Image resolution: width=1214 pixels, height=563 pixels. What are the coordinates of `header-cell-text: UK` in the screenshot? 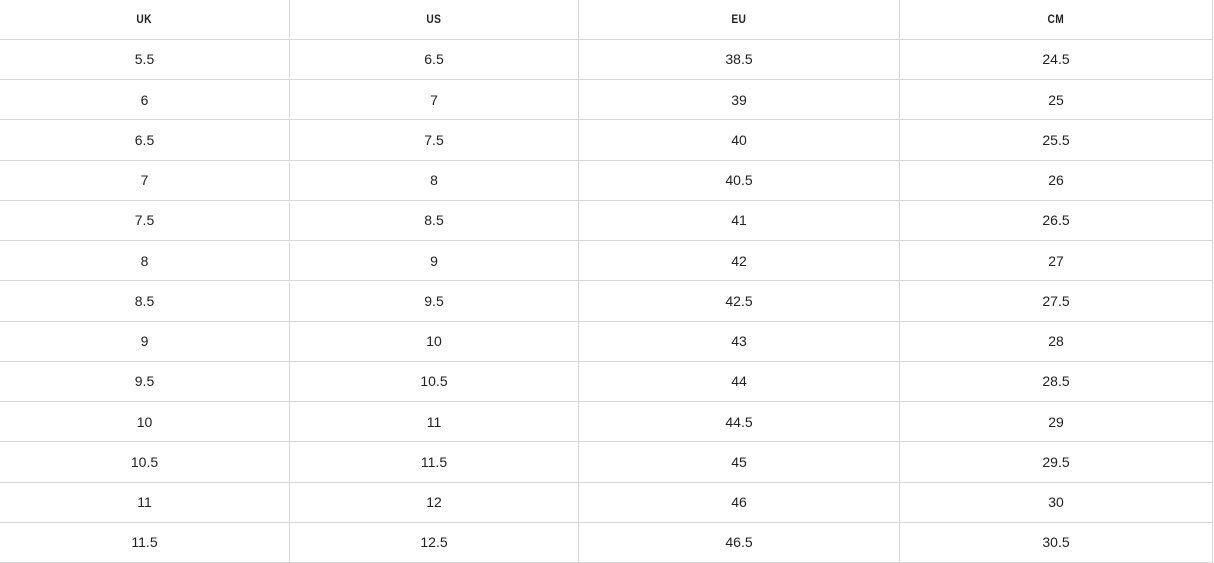 It's located at (144, 19).